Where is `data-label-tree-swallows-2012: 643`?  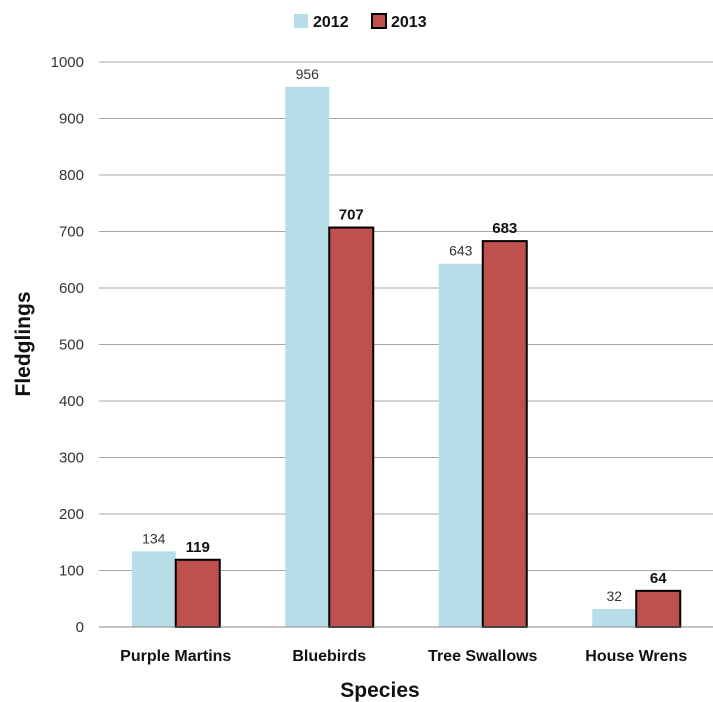
data-label-tree-swallows-2012: 643 is located at coordinates (461, 251).